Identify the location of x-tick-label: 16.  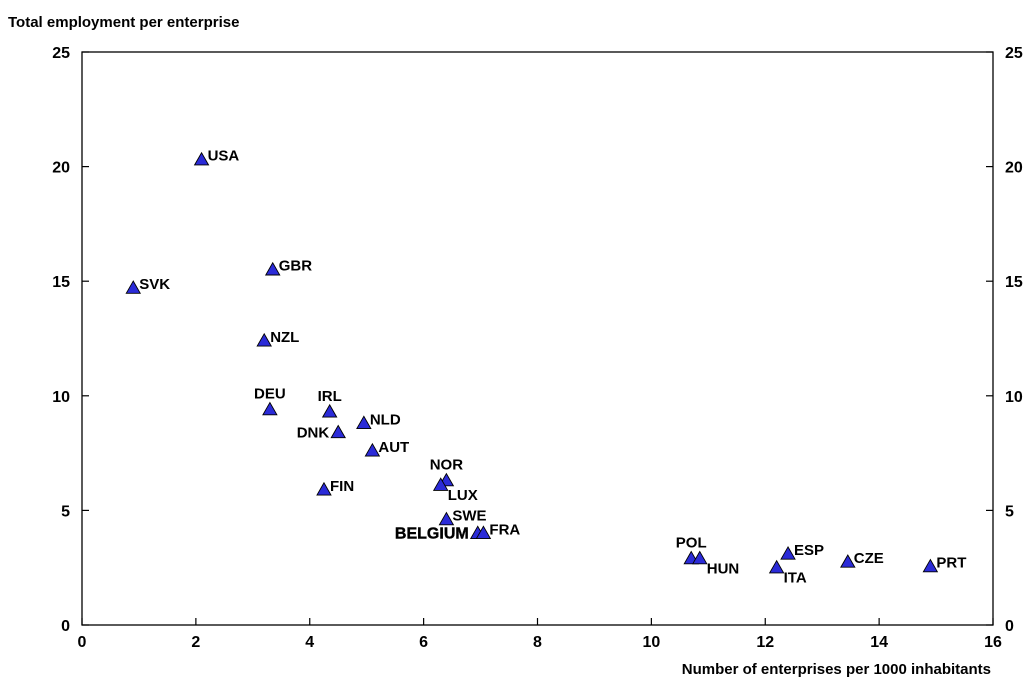
(993, 642).